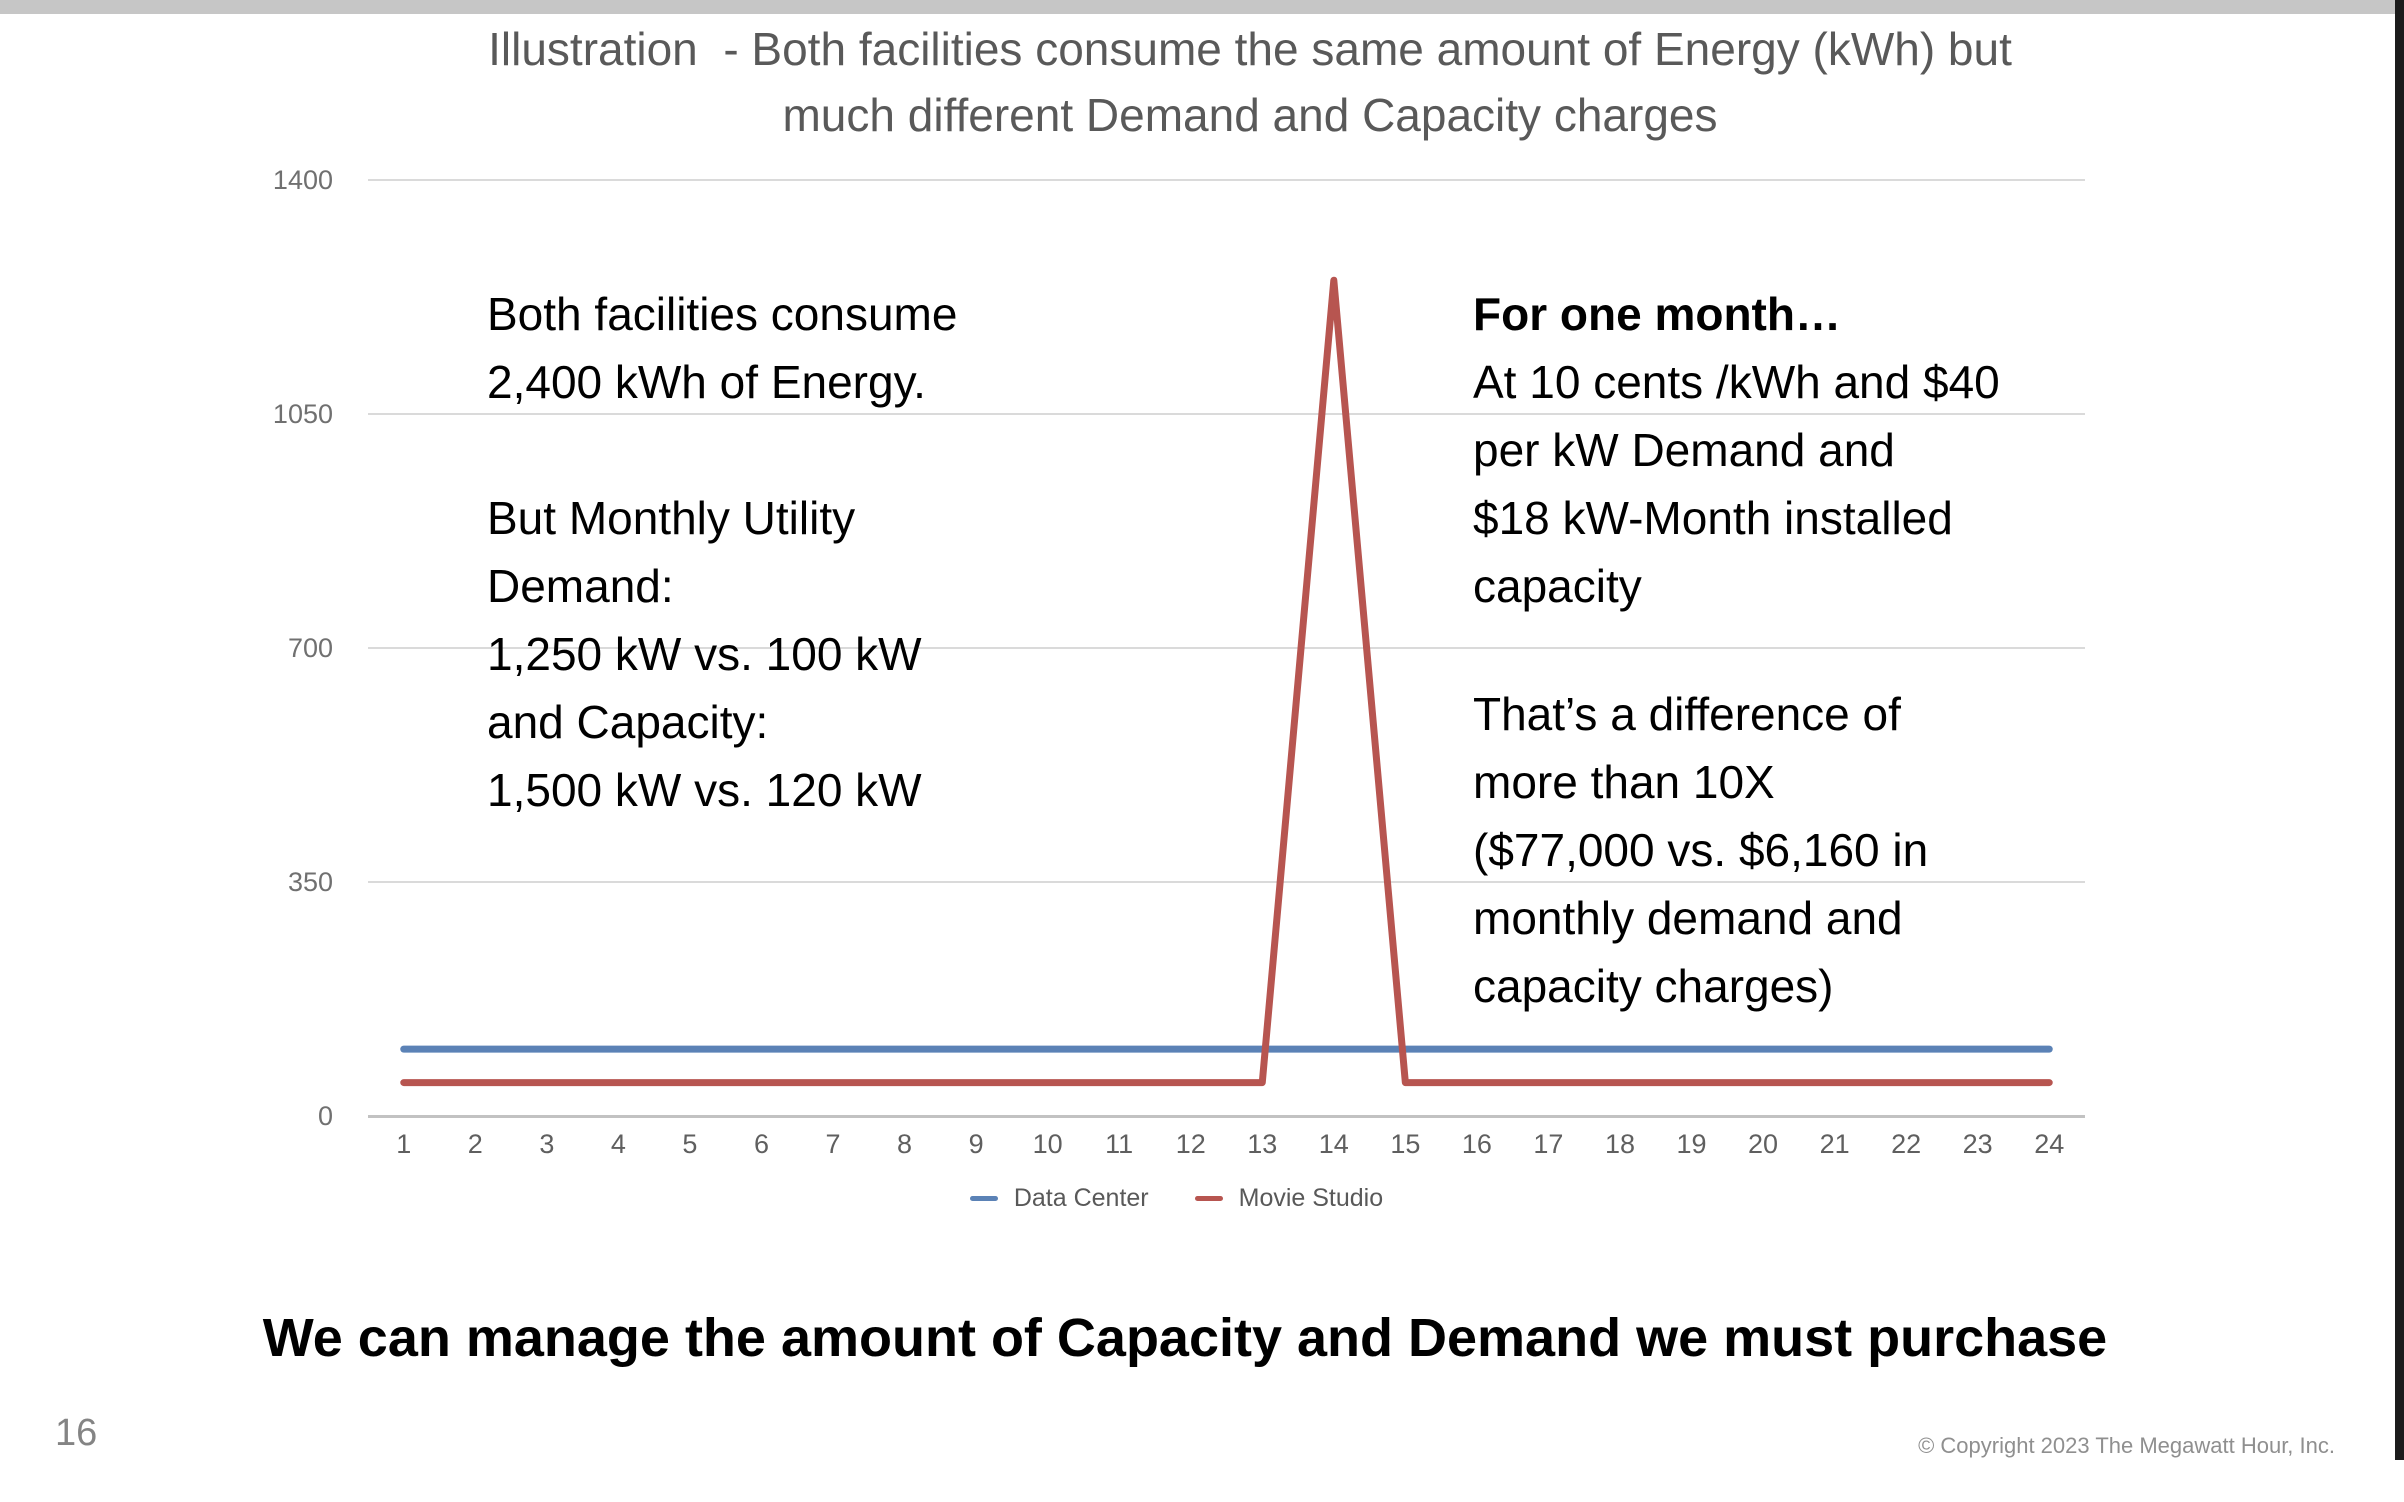 This screenshot has height=1502, width=2404. Describe the element at coordinates (1405, 1144) in the screenshot. I see `x-axis-tick-label: 15` at that location.